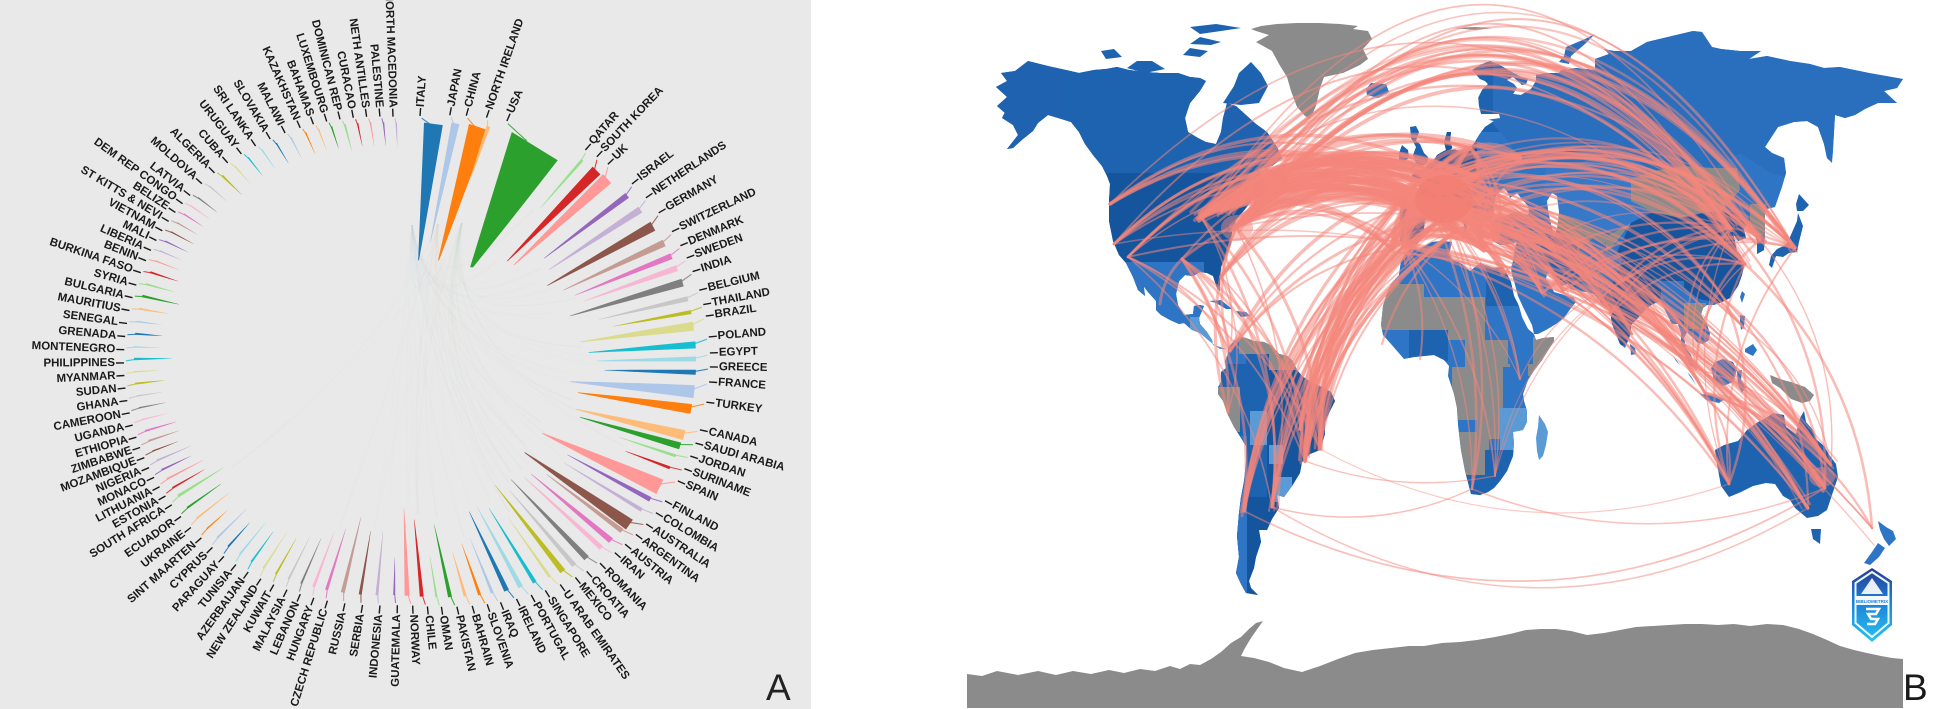 This screenshot has height=709, width=1942. I want to click on svg-text: SUDAN, so click(96, 391).